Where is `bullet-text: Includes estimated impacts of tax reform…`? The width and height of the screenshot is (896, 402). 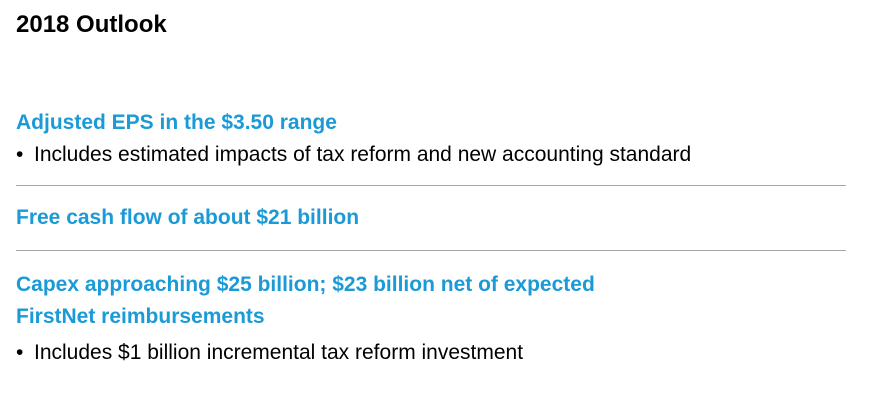
bullet-text: Includes estimated impacts of tax reform… is located at coordinates (363, 154).